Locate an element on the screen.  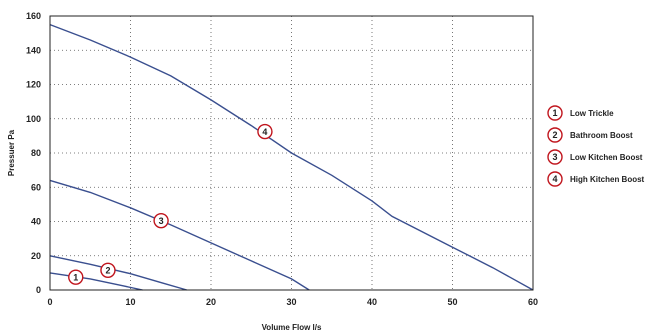
y-tick-label: 140 is located at coordinates (33, 50).